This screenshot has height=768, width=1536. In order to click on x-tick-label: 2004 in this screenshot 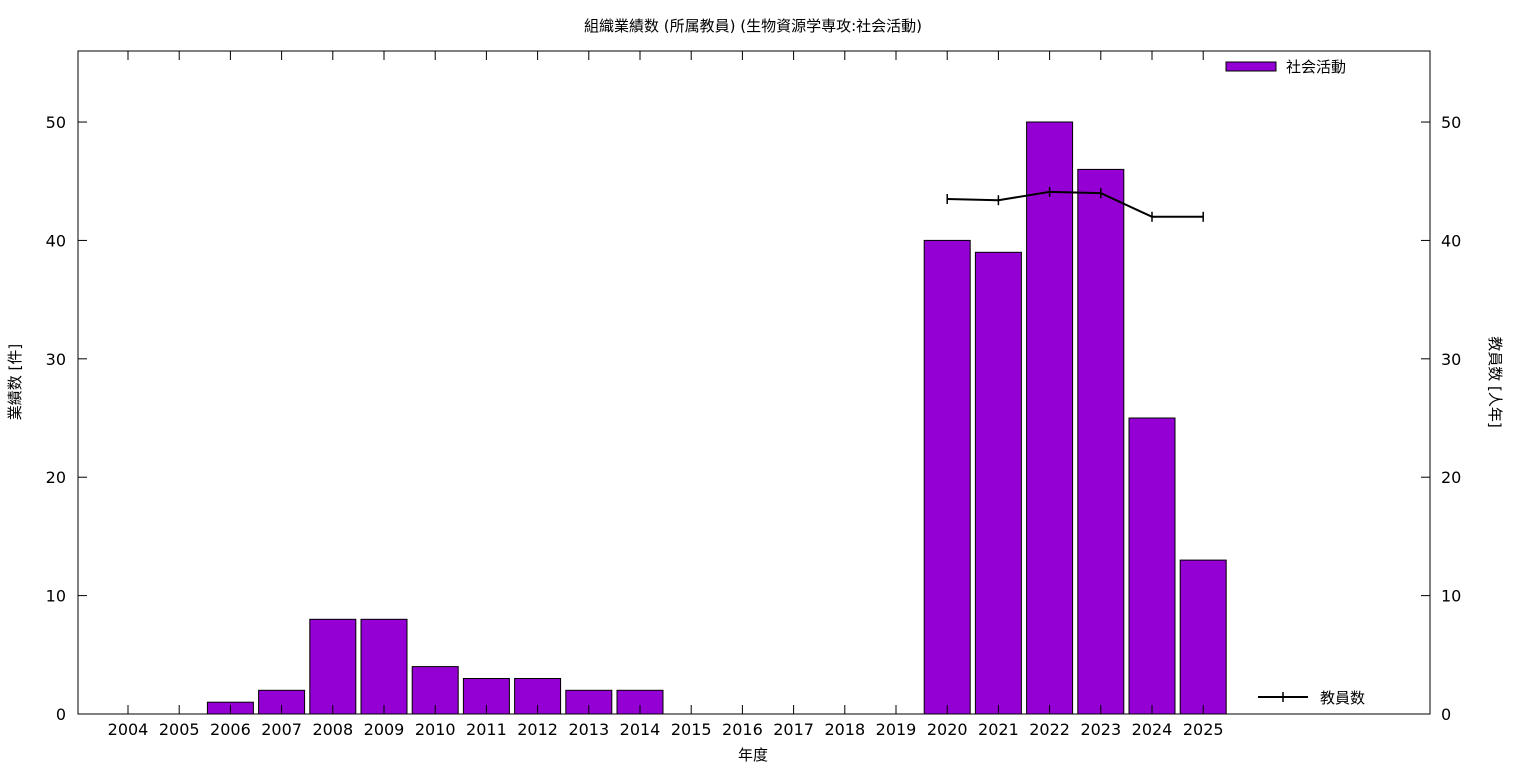, I will do `click(128, 729)`.